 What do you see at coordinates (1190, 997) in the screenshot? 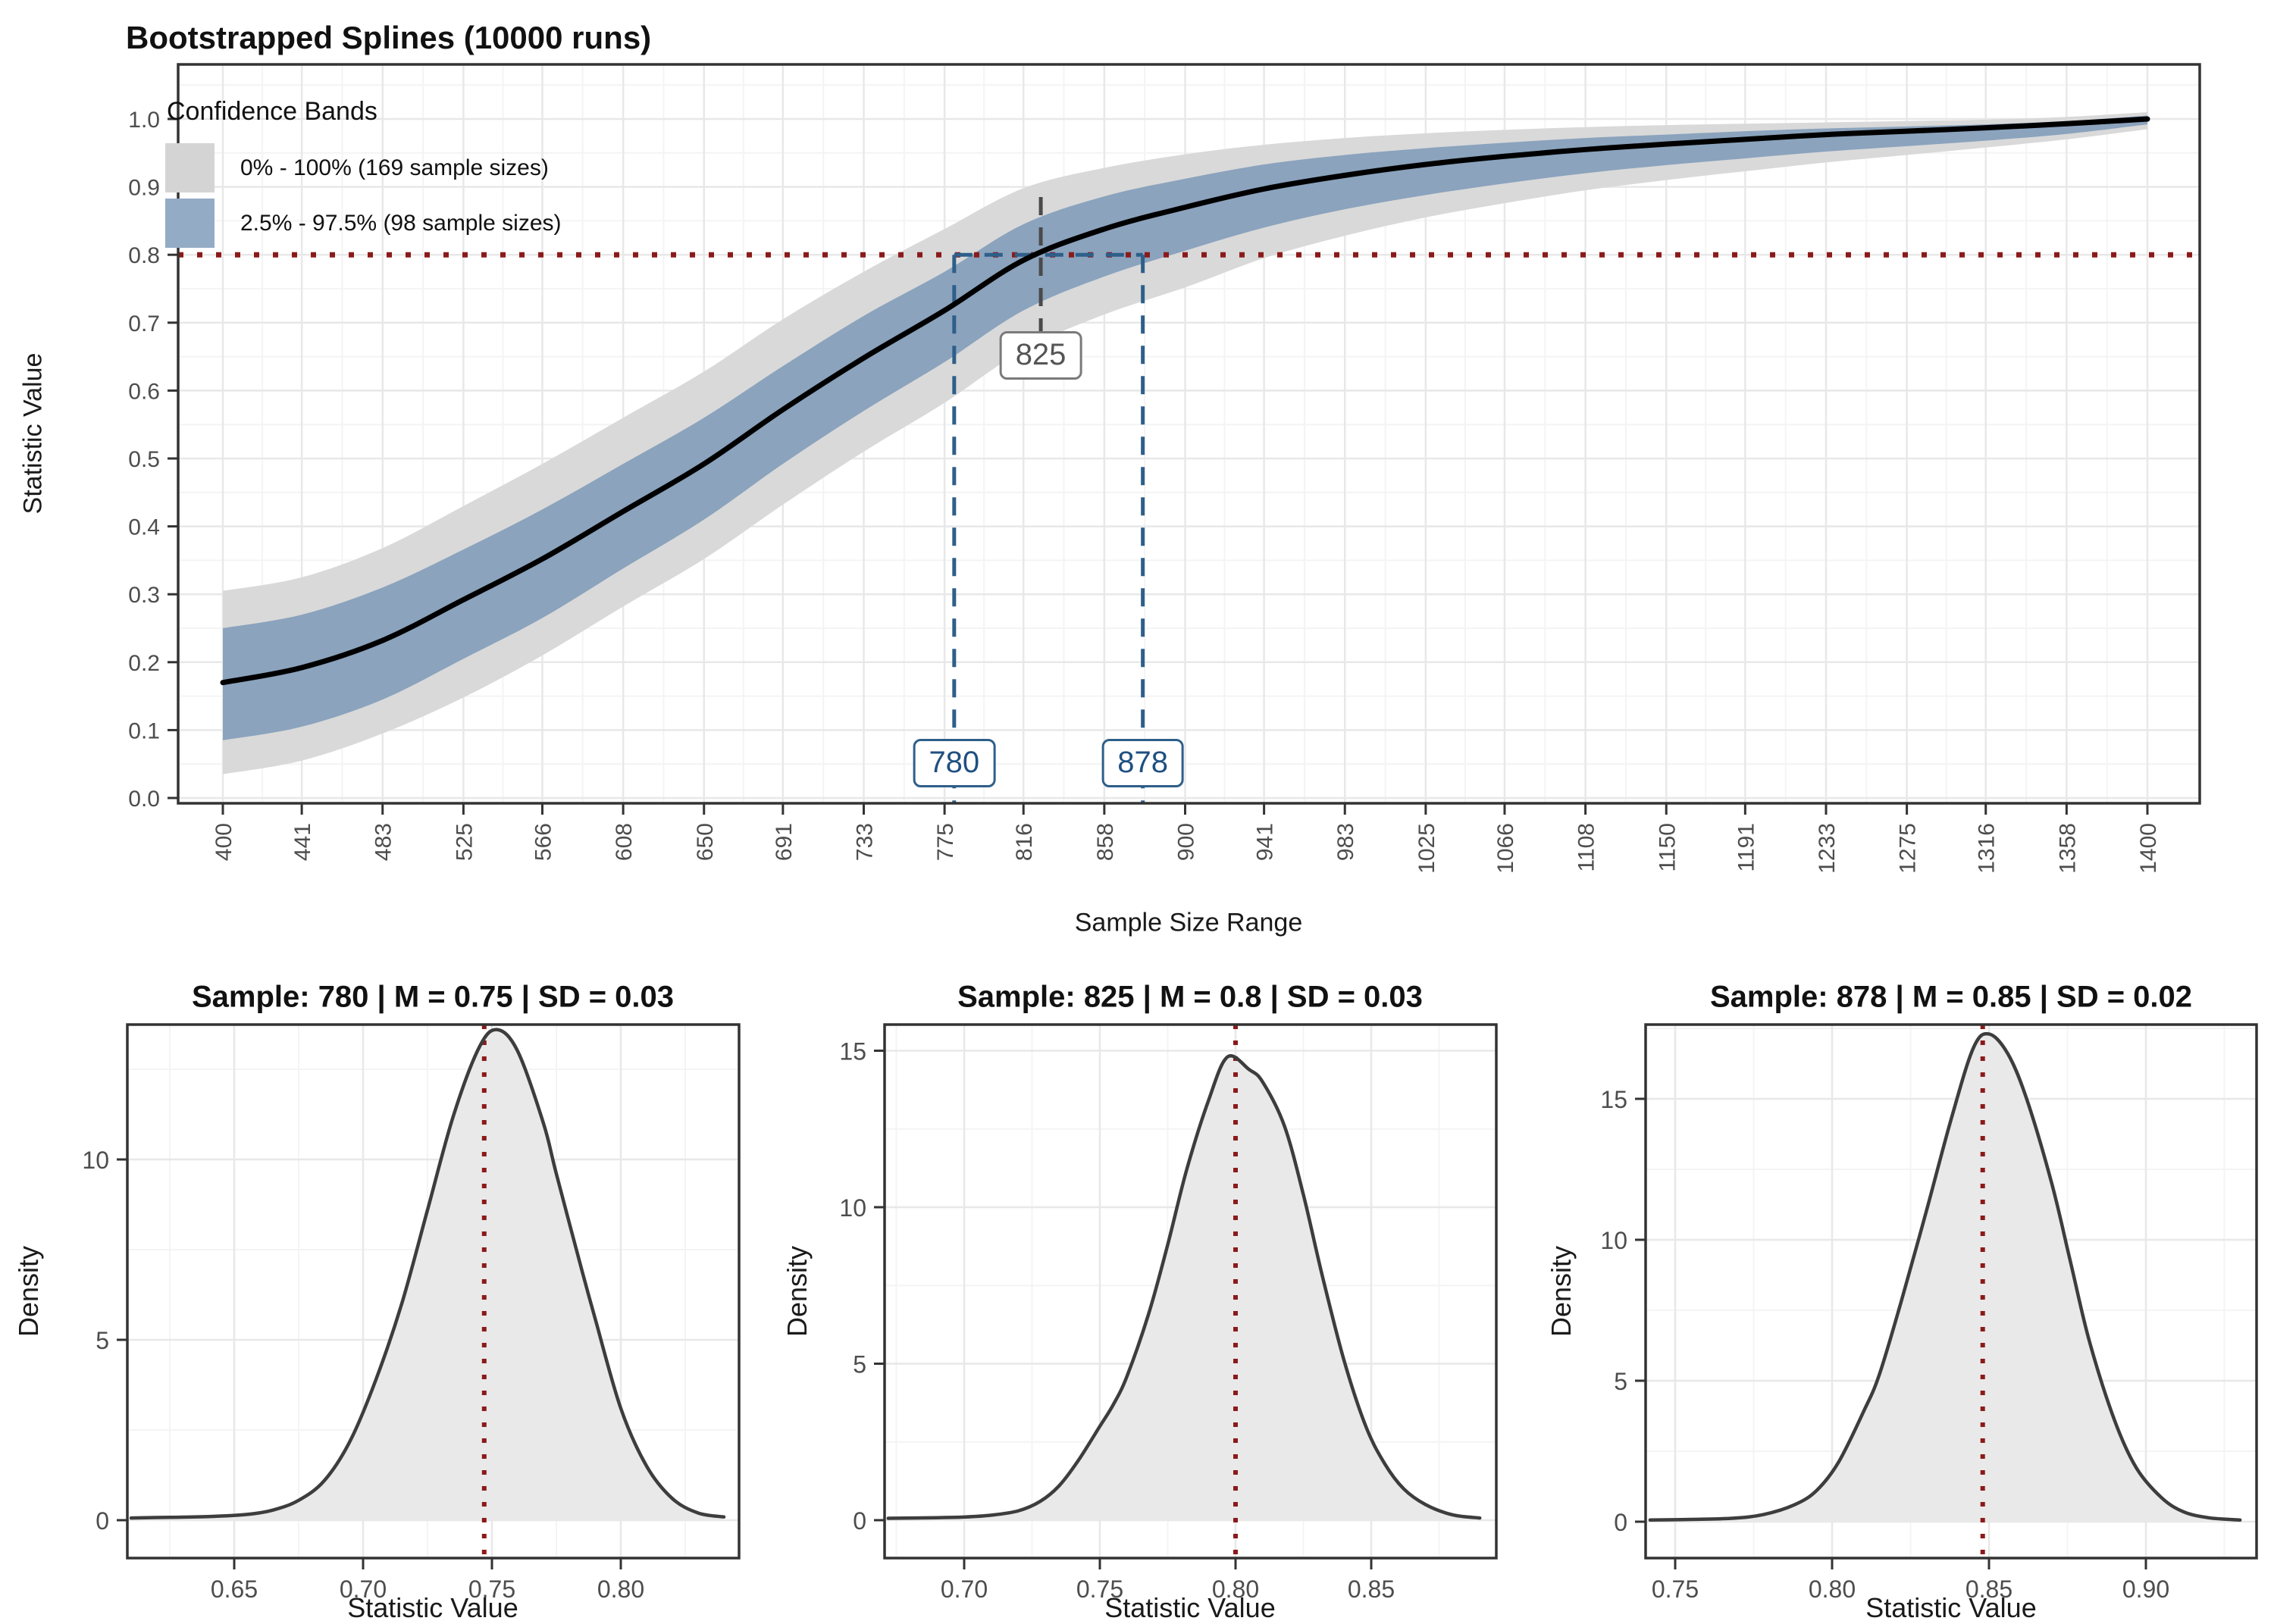
I see `density-825-title: Sample: 825 | M = 0.8 | SD = 0.03` at bounding box center [1190, 997].